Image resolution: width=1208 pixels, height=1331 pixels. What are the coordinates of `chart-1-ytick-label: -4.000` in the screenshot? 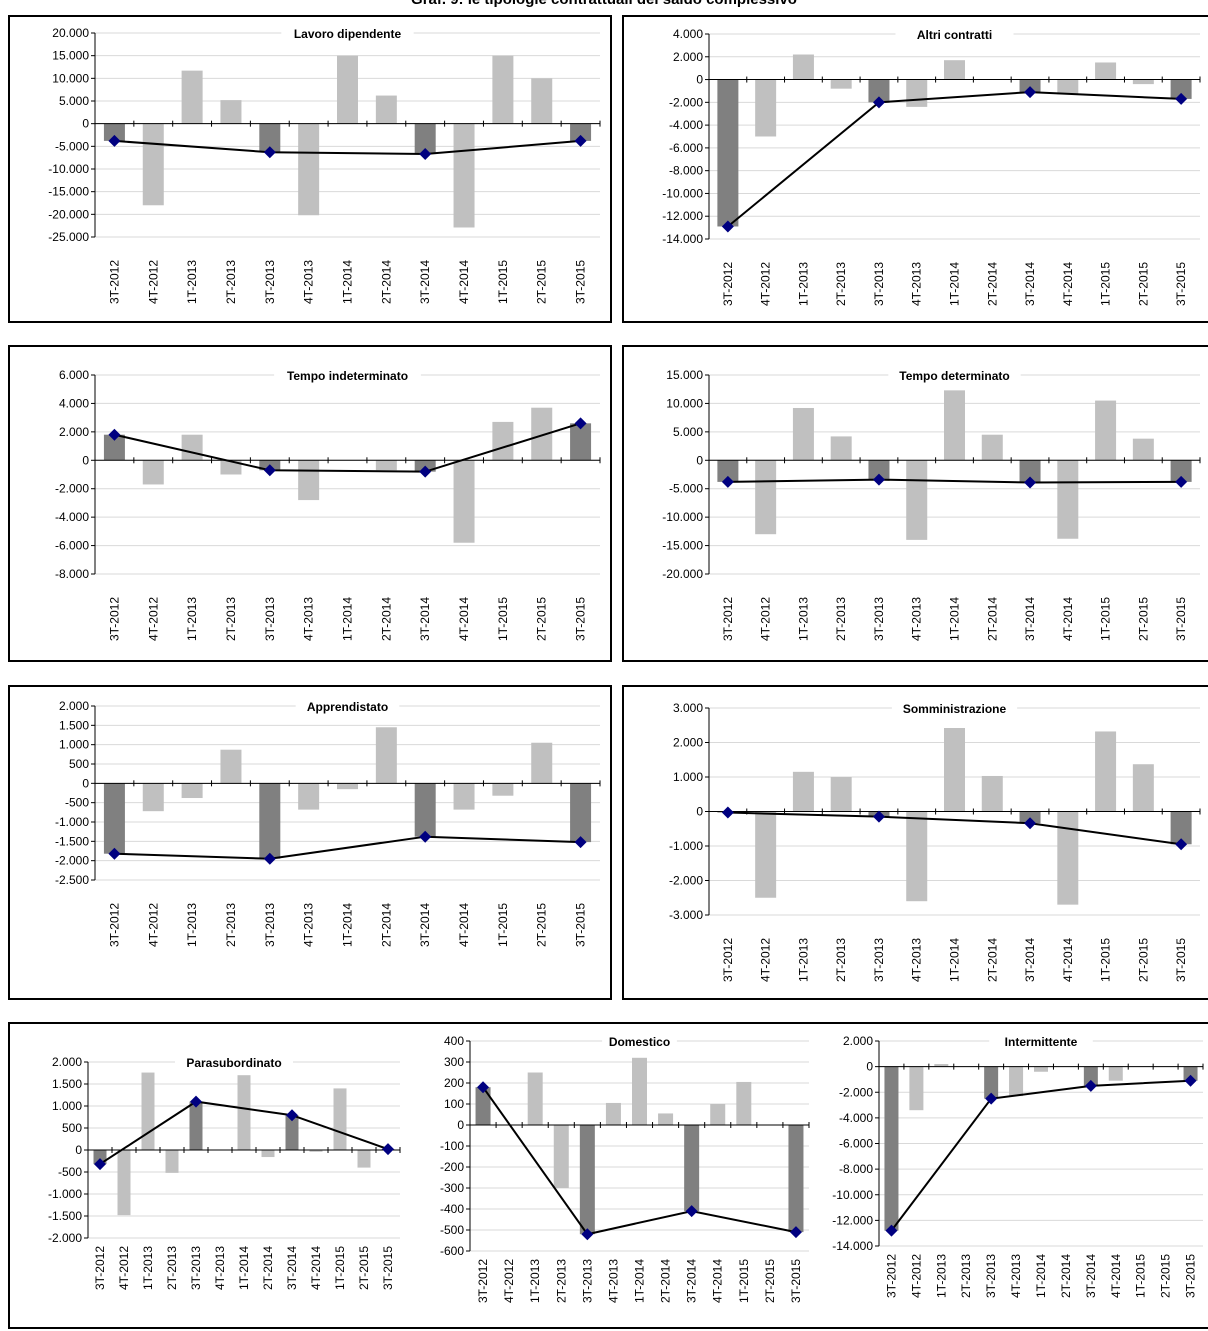 It's located at (686, 125).